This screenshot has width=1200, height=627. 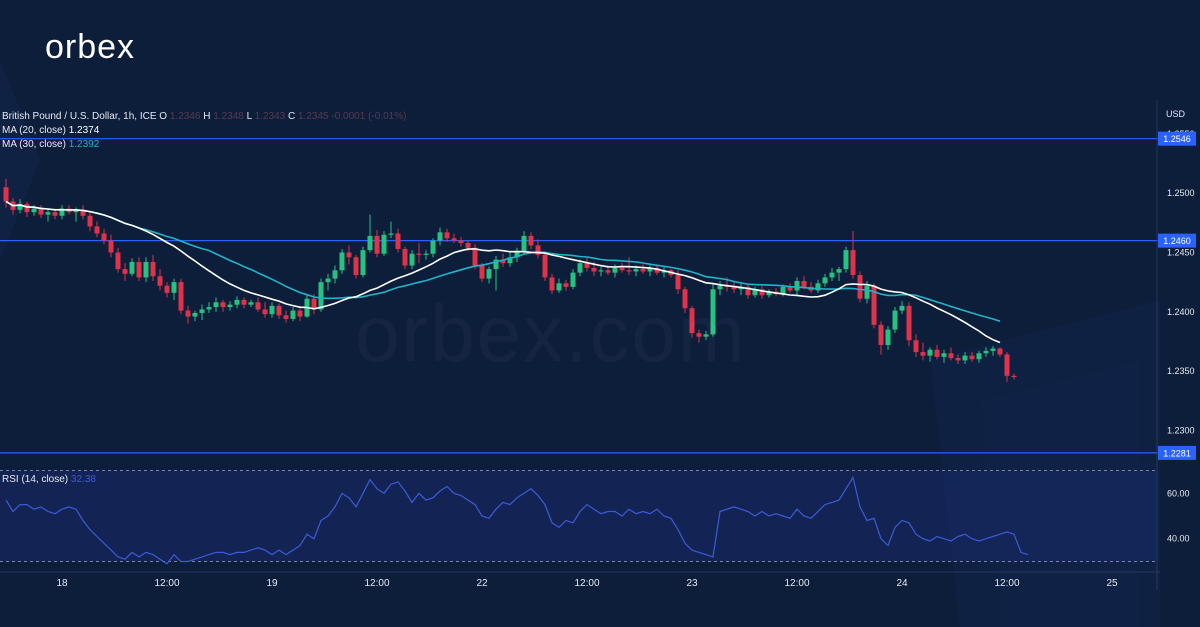 I want to click on time-axis: 18 12:00 19 12:00 22 12:00 23 12:00 24 12:00 25, so click(x=580, y=580).